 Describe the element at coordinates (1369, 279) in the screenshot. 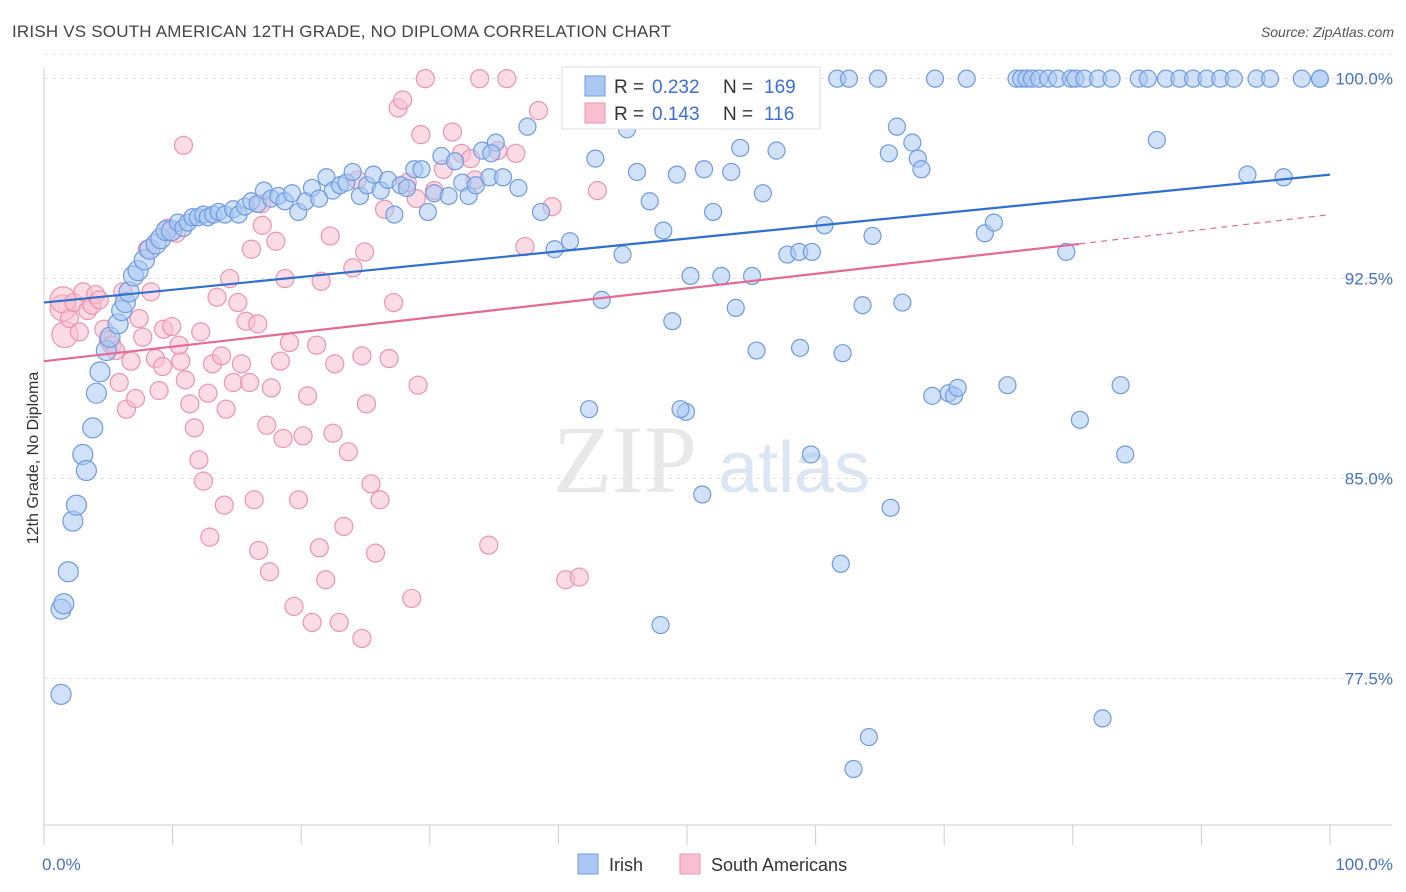

I see `y-tick-label: 92.5%` at that location.